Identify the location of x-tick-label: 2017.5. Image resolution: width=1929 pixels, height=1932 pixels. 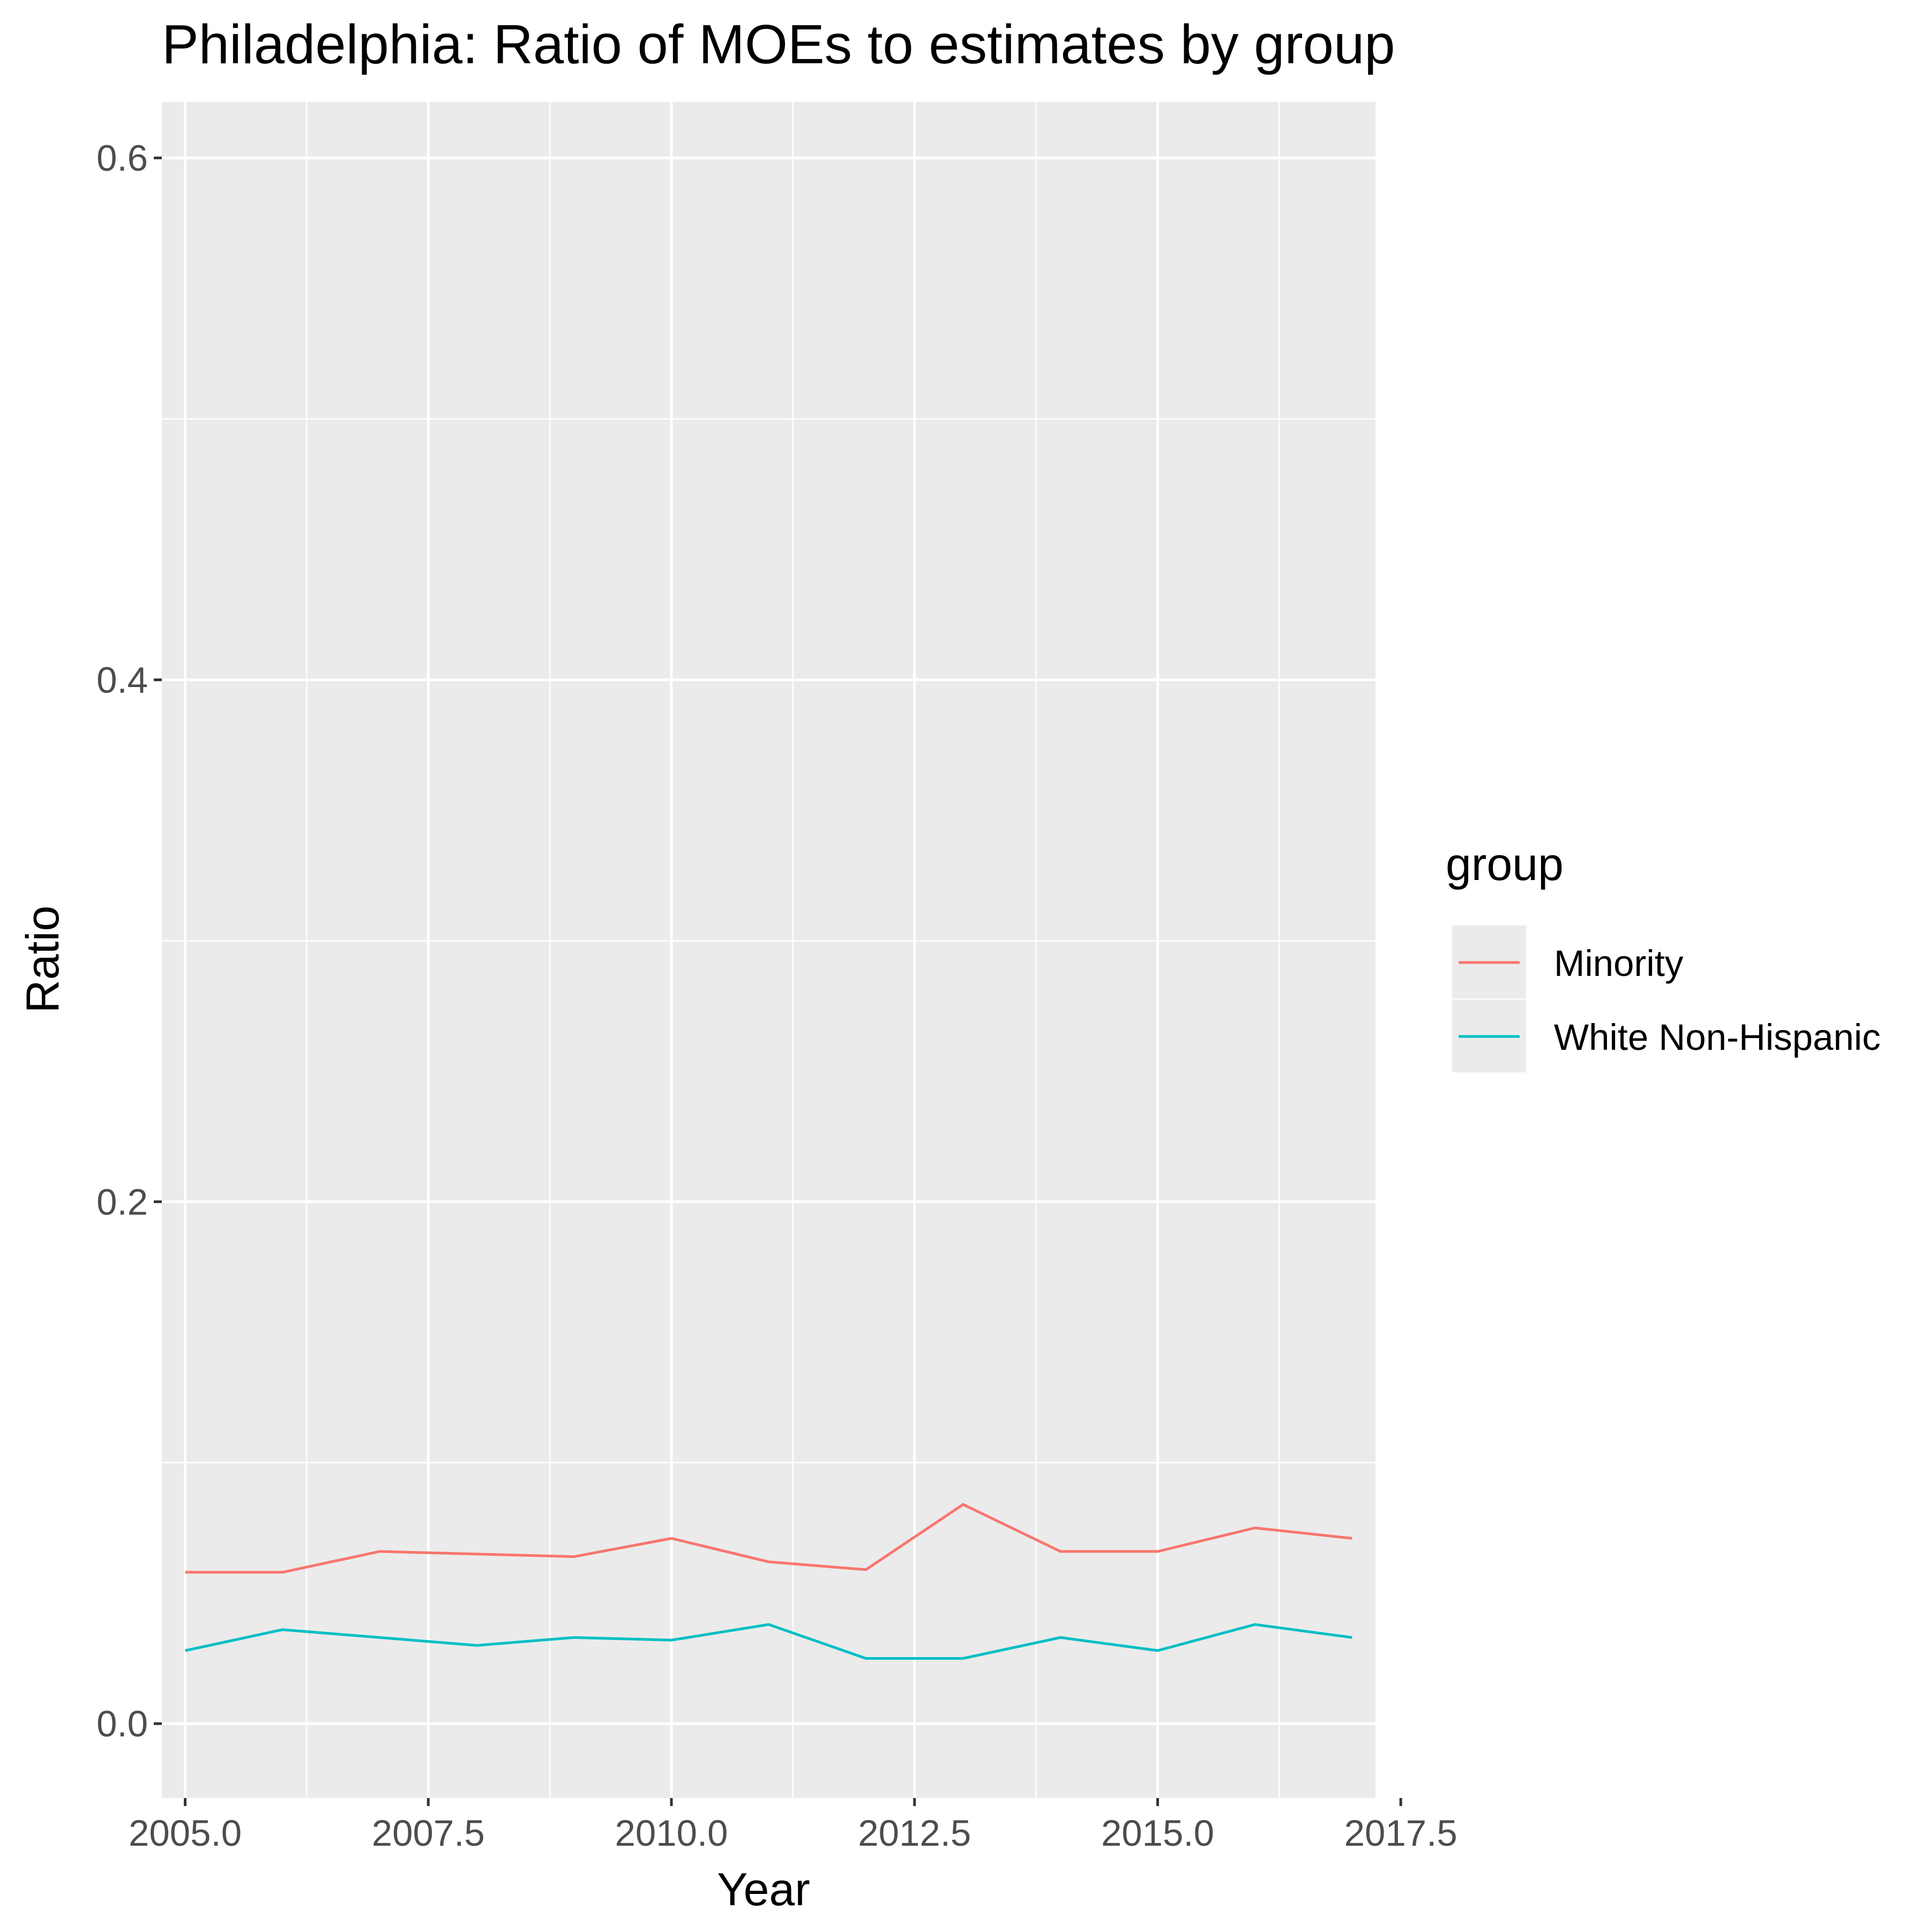
(1401, 1833).